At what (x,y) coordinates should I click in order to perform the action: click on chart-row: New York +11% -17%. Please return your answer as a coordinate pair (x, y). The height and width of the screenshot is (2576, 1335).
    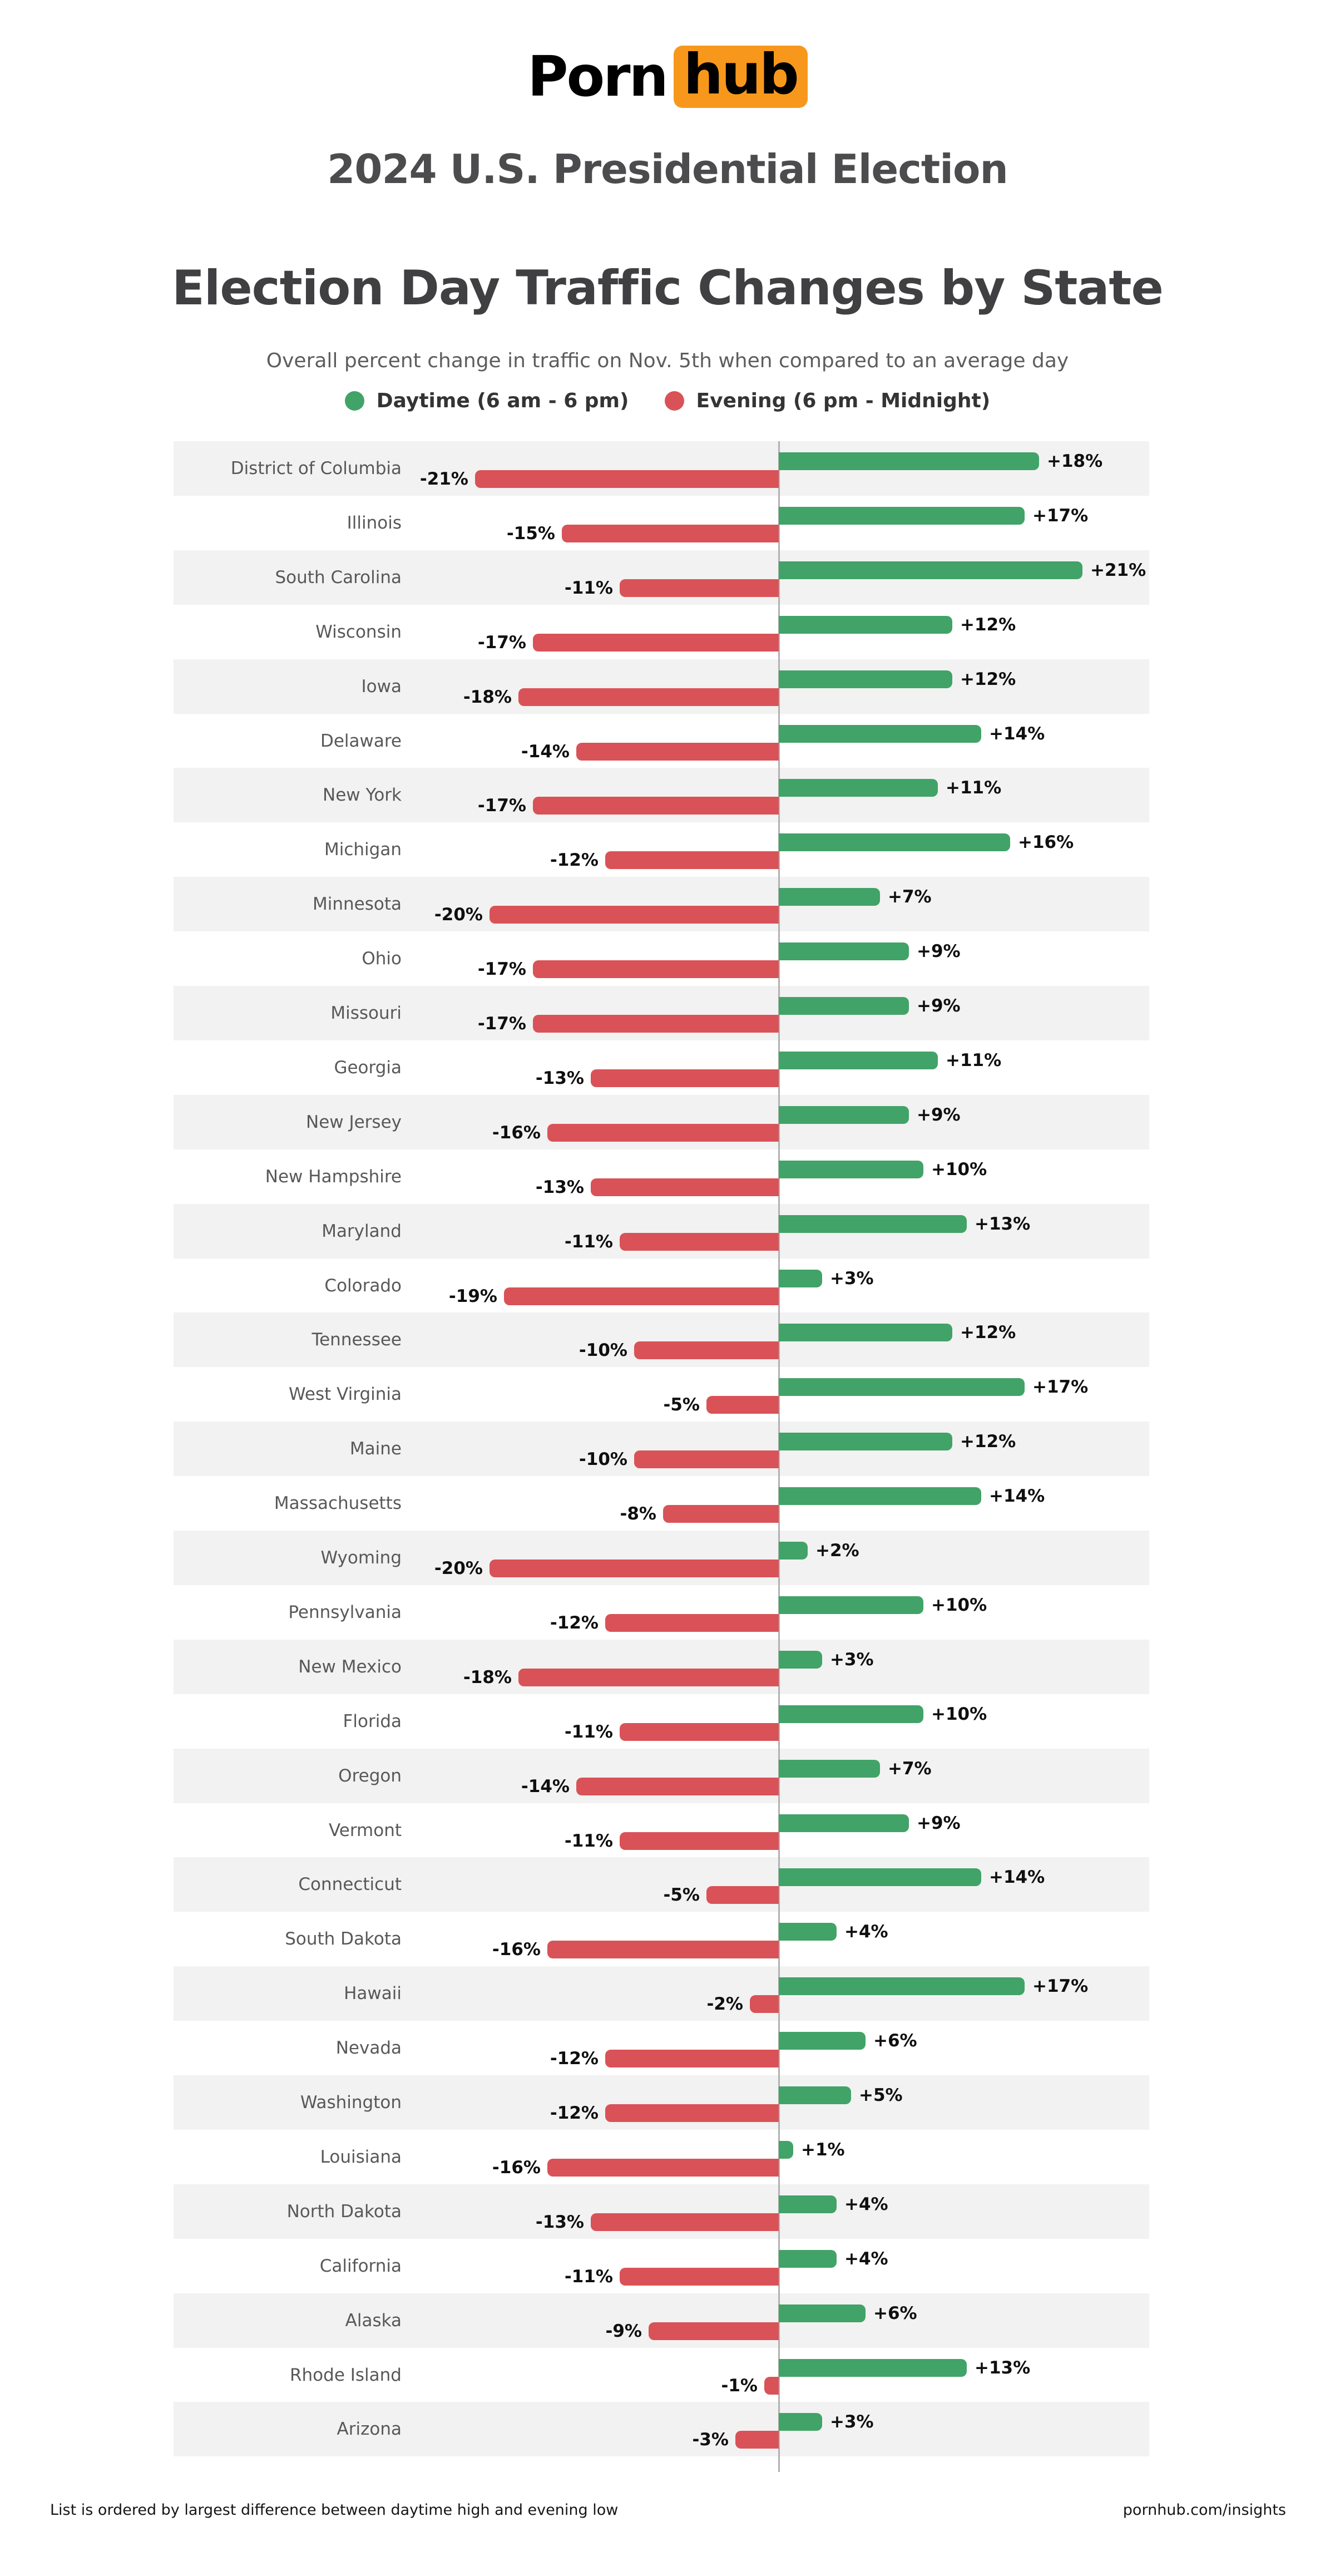
    Looking at the image, I should click on (661, 795).